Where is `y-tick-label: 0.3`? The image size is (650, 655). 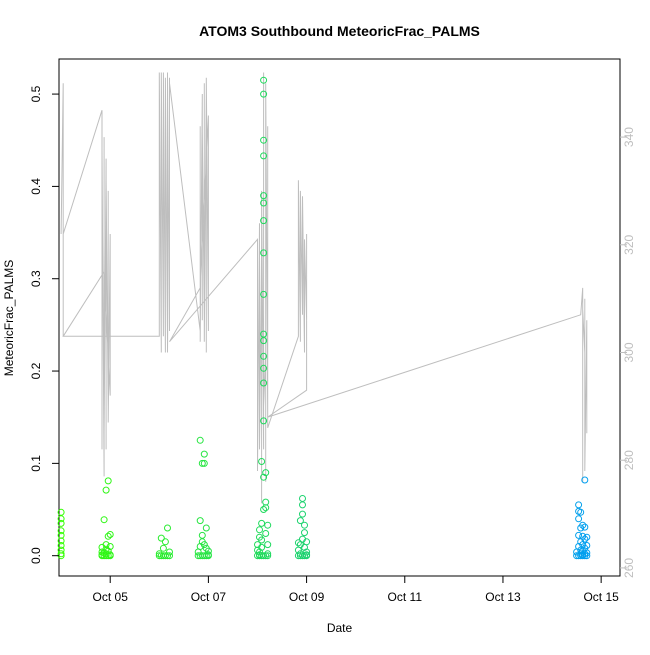
y-tick-label: 0.3 is located at coordinates (36, 278).